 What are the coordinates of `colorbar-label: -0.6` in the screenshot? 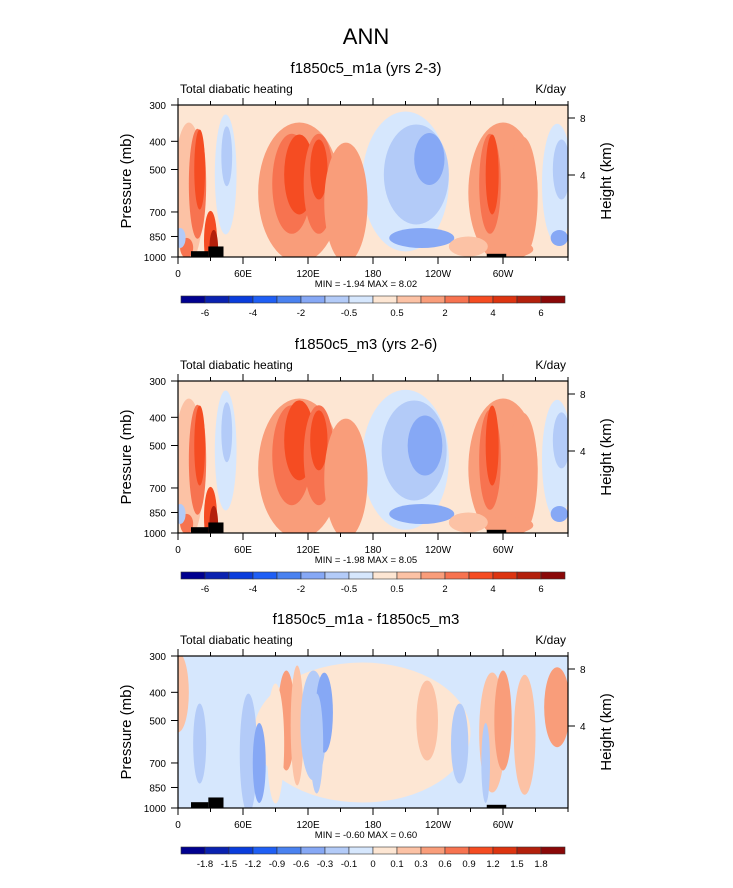 It's located at (301, 864).